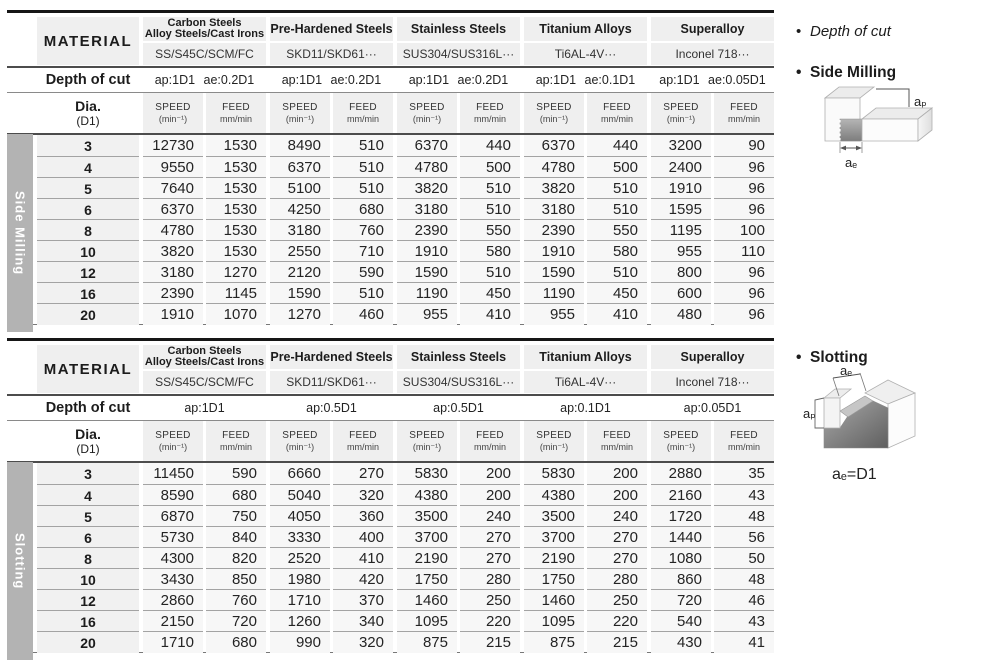 The width and height of the screenshot is (993, 662). Describe the element at coordinates (173, 537) in the screenshot. I see `speed-value-cell: 5730` at that location.